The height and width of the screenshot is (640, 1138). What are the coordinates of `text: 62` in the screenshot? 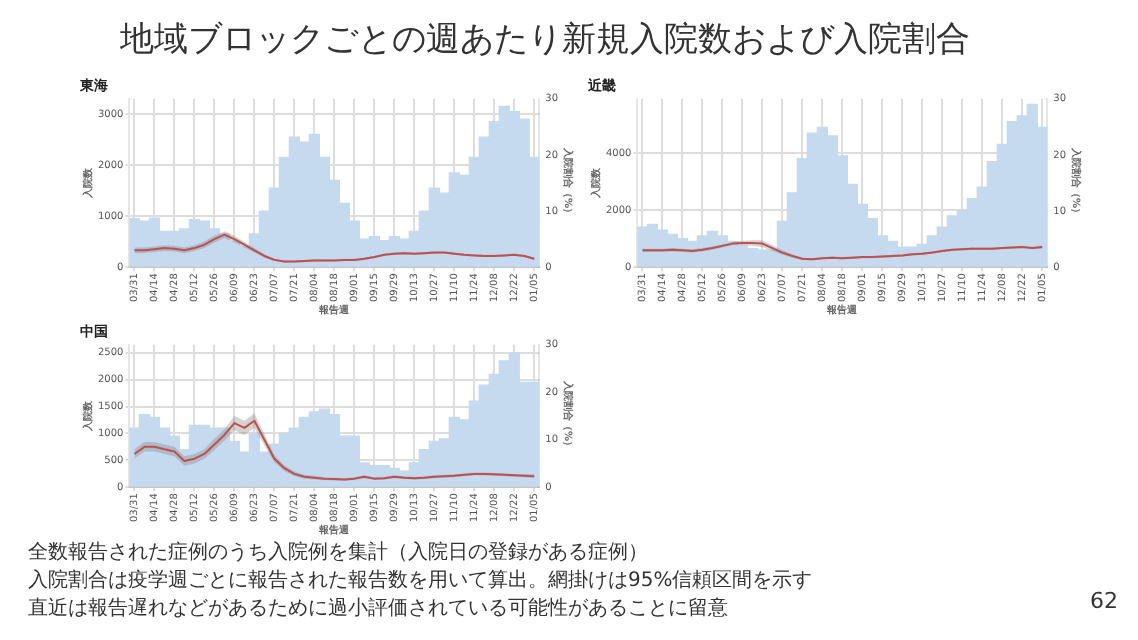 It's located at (1104, 601).